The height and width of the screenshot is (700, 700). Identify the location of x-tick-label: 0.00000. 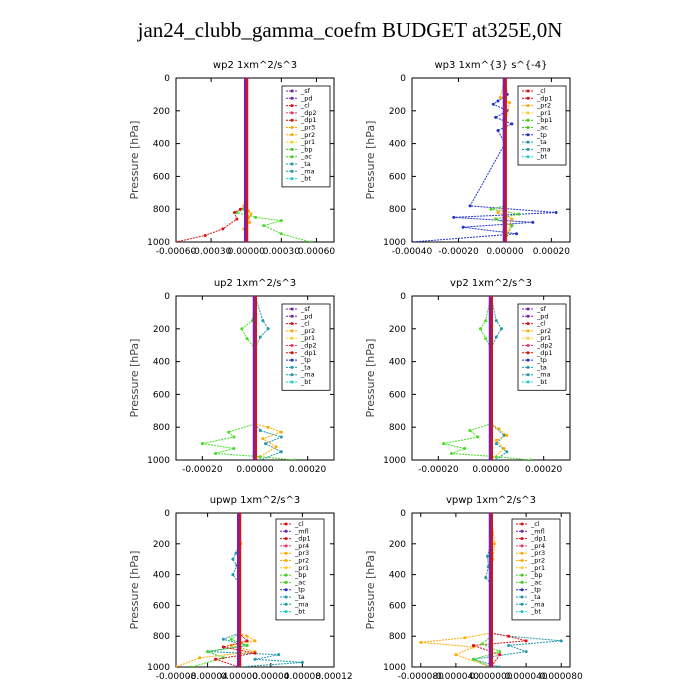
(246, 252).